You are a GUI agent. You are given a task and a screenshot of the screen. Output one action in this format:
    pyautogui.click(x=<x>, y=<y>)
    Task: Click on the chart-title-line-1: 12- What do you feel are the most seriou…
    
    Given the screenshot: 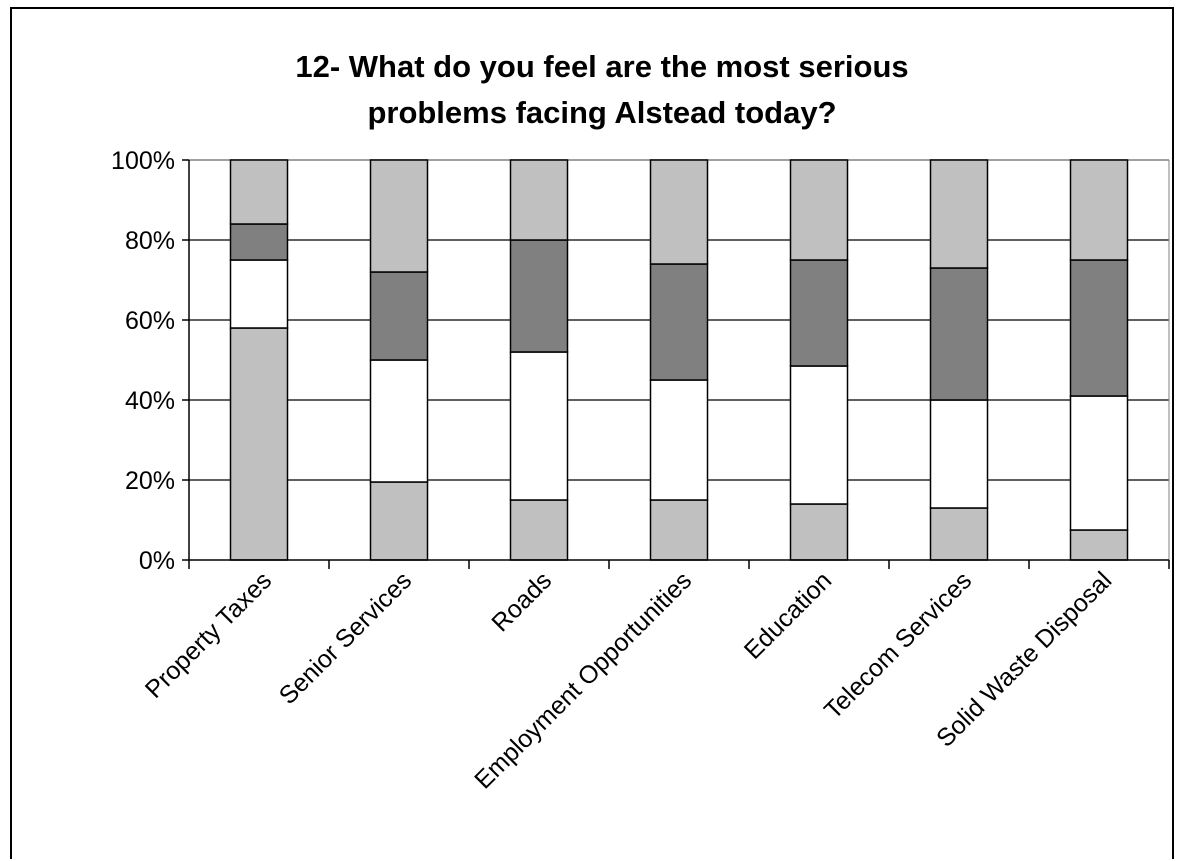 What is the action you would take?
    pyautogui.click(x=601, y=66)
    